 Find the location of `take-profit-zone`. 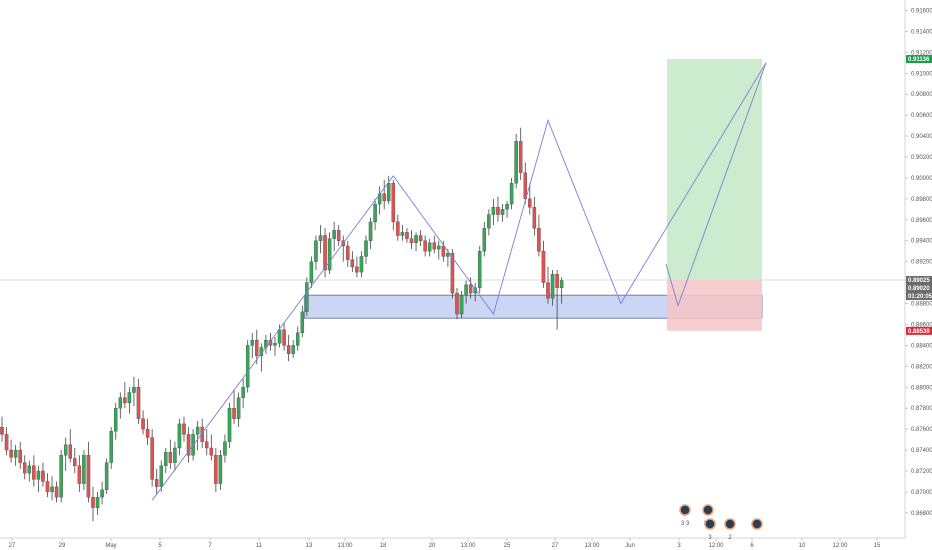

take-profit-zone is located at coordinates (714, 169).